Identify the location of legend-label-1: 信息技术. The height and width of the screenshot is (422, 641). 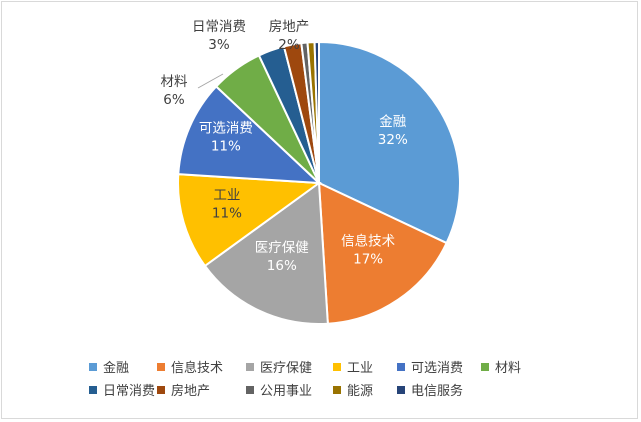
(197, 368).